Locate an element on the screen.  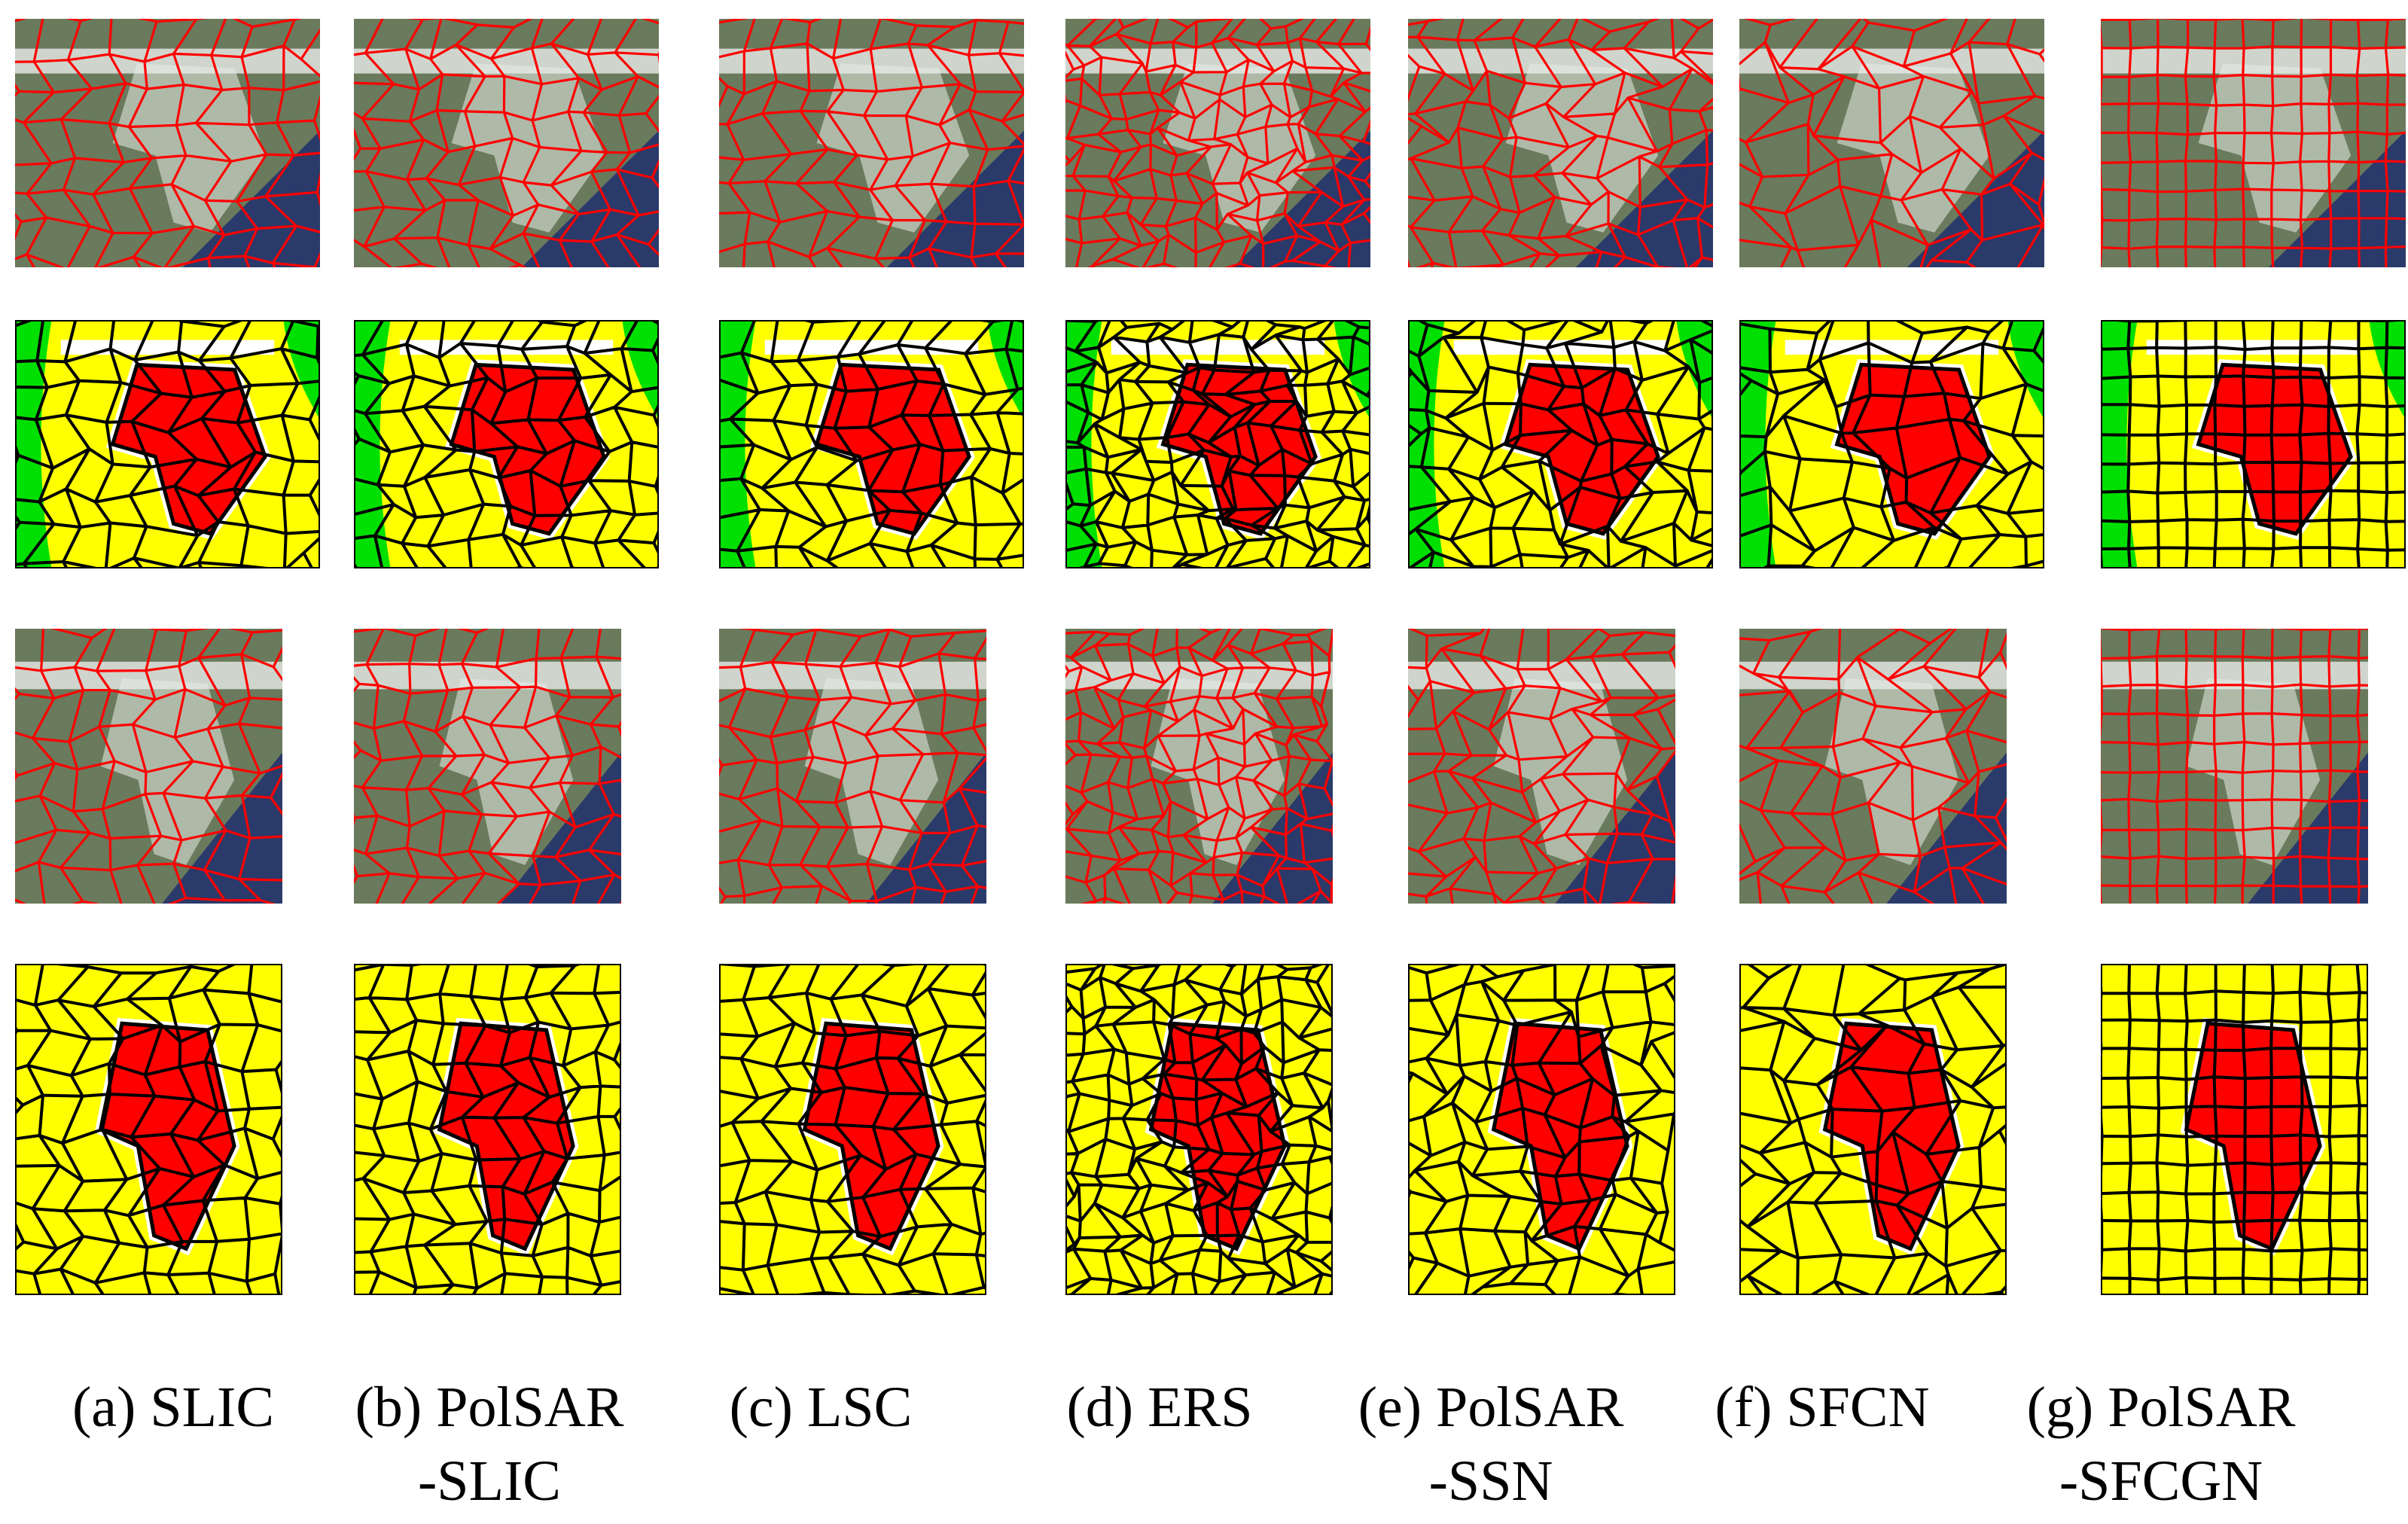
panel-d-row4 is located at coordinates (1199, 1129).